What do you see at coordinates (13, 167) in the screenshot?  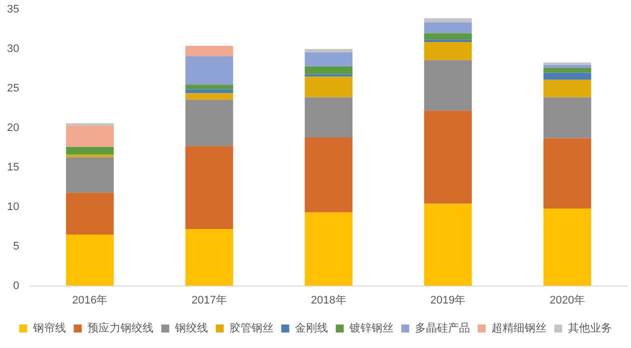 I see `y-tick-label: 15` at bounding box center [13, 167].